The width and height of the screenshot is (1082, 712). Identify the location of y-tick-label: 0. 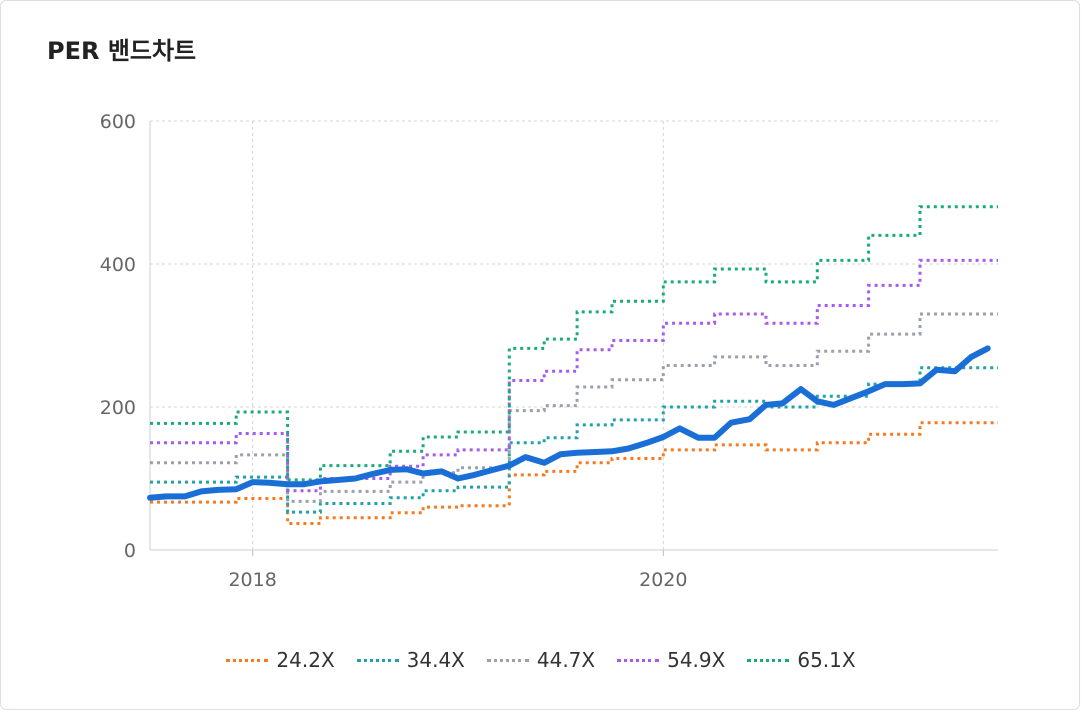
(130, 551).